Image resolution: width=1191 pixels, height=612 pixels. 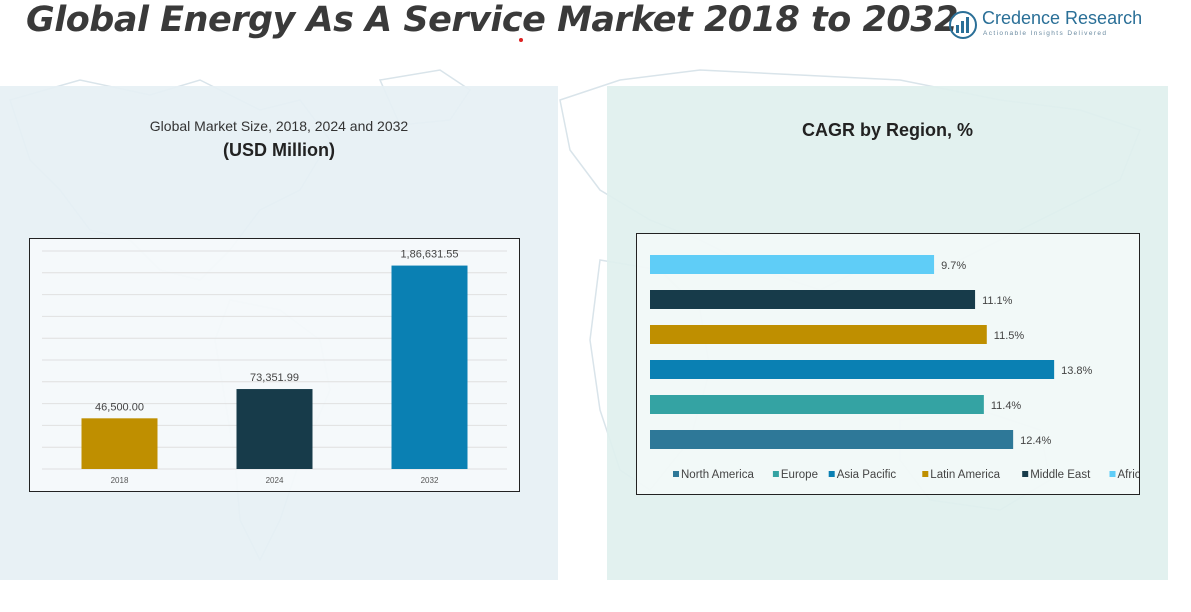 I want to click on bar-latin-america, so click(x=818, y=334).